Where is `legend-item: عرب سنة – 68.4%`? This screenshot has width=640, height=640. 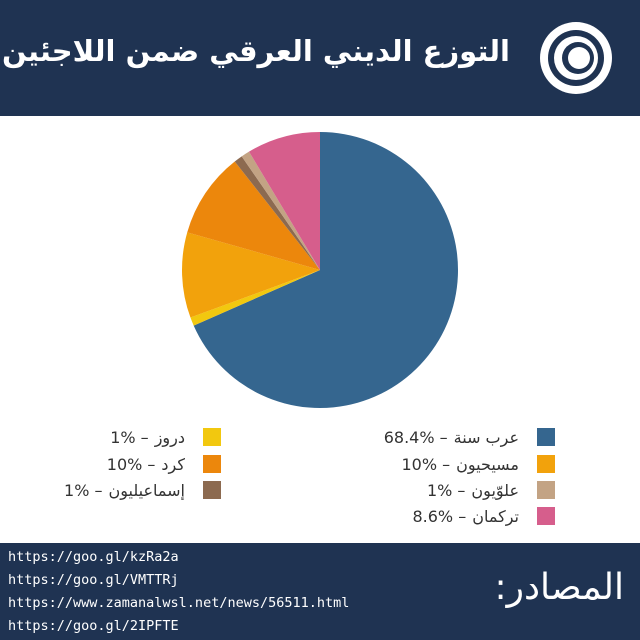 legend-item: عرب سنة – 68.4% is located at coordinates (469, 437).